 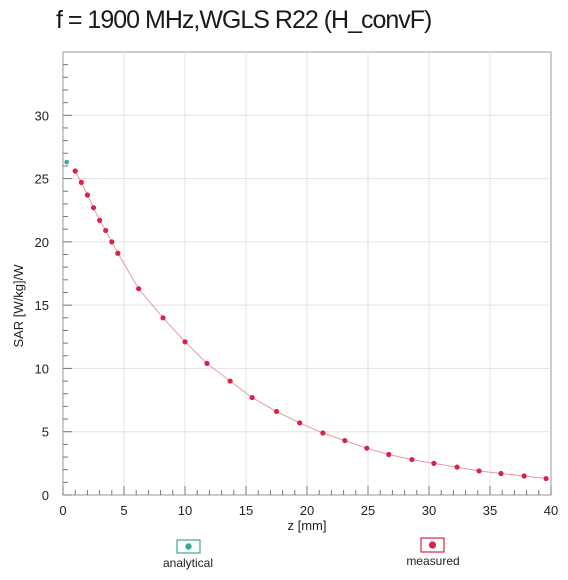 I want to click on x-tick-label: 30, so click(x=429, y=510).